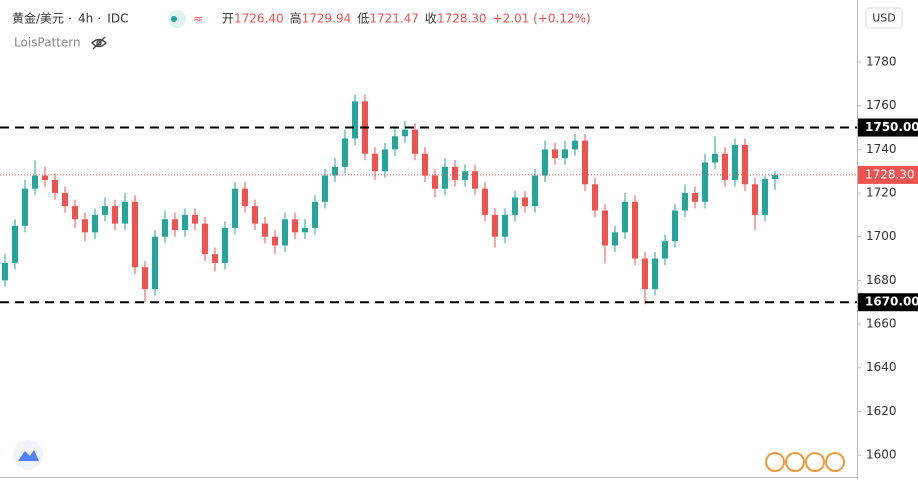  Describe the element at coordinates (881, 193) in the screenshot. I see `y-tick-label: 1720` at that location.